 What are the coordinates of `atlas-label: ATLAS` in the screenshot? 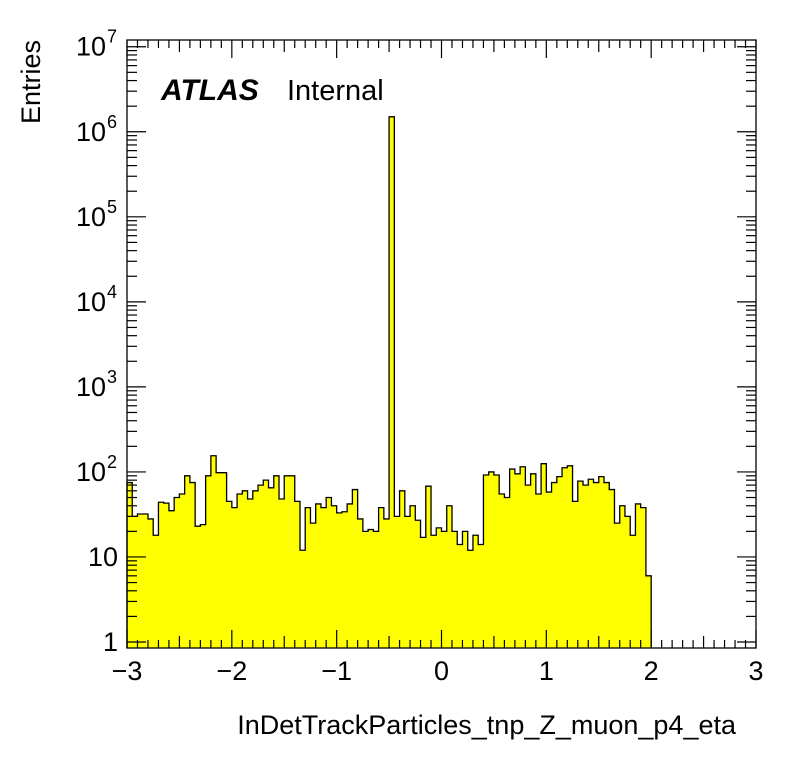 It's located at (209, 90).